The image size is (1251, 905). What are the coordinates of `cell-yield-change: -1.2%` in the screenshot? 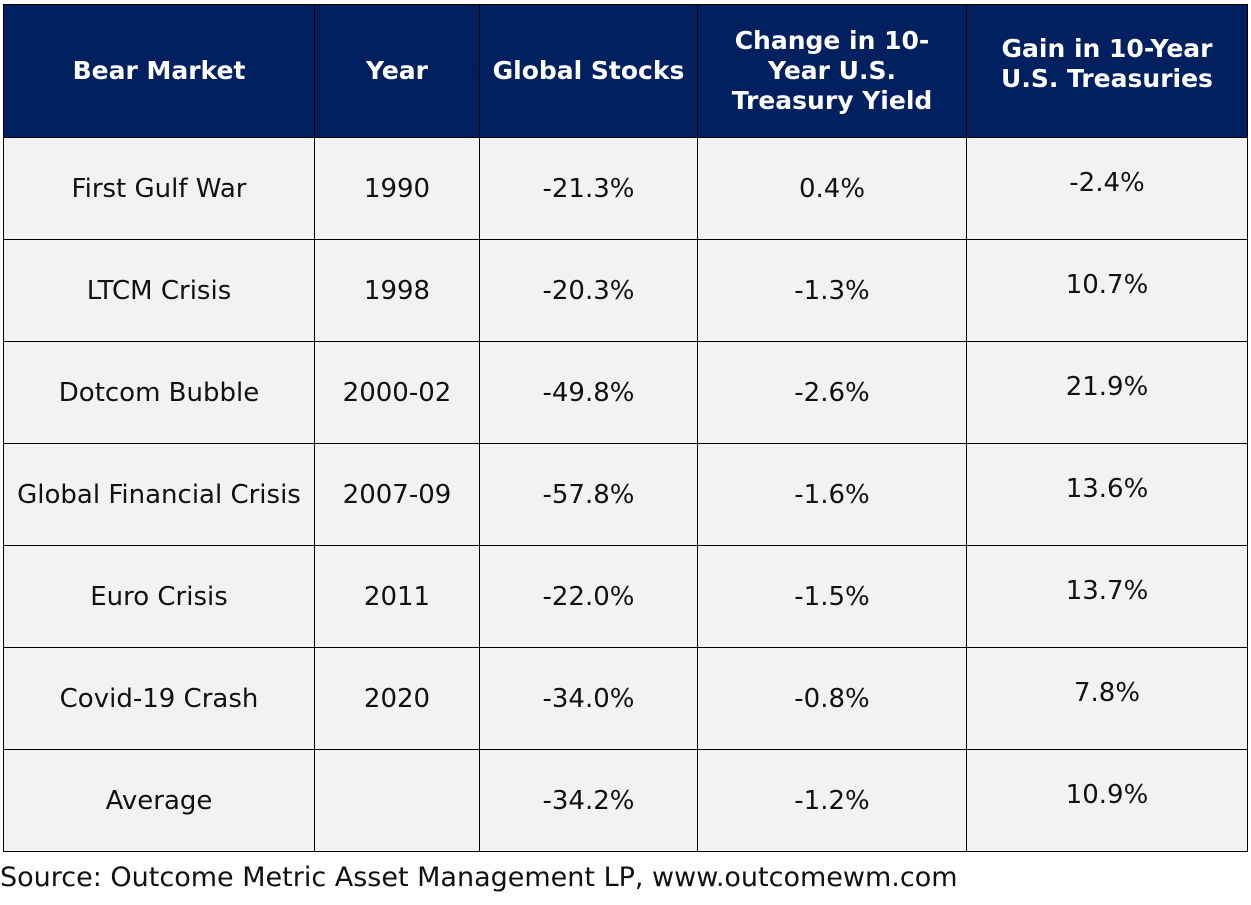 It's located at (832, 800).